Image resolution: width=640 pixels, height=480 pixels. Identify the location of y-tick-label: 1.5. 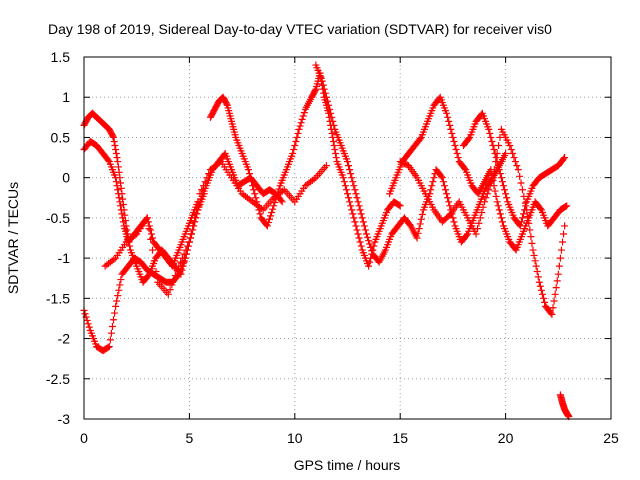
(61, 57).